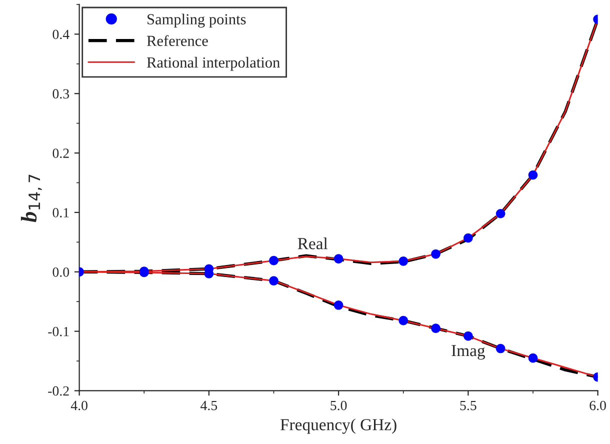  I want to click on y-tick-label: 0.4, so click(61, 35).